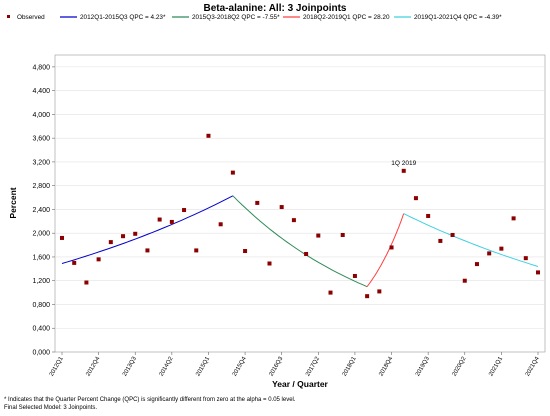 The height and width of the screenshot is (416, 550). I want to click on x-tick-label: 2021Q1, so click(496, 366).